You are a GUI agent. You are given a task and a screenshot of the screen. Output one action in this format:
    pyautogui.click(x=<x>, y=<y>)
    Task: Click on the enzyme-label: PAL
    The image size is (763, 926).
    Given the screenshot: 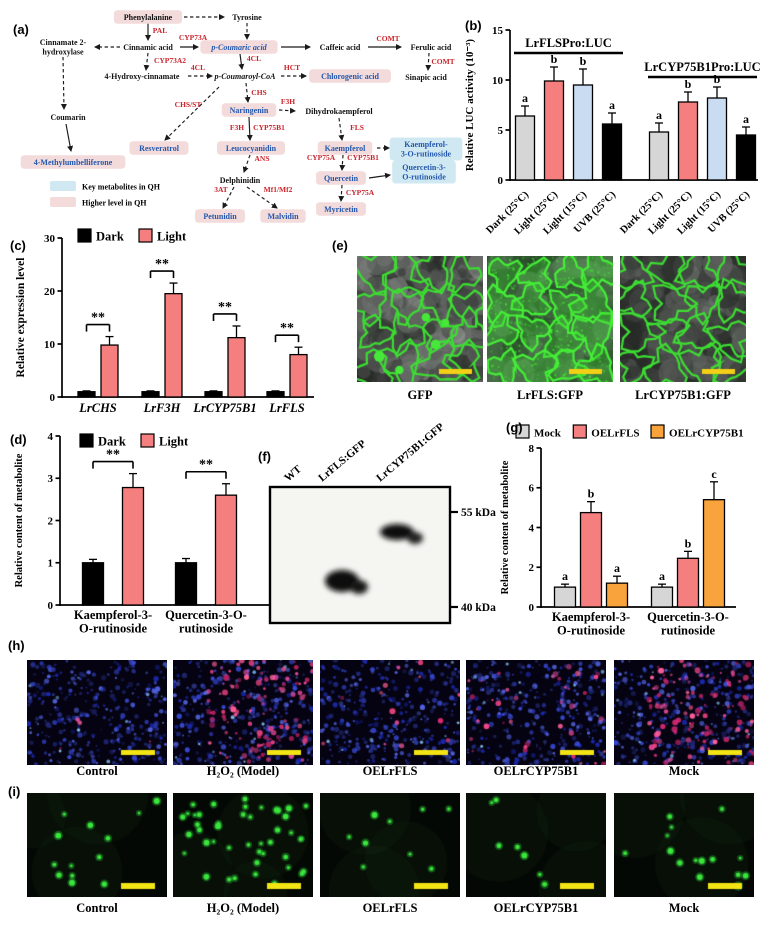 What is the action you would take?
    pyautogui.click(x=160, y=30)
    